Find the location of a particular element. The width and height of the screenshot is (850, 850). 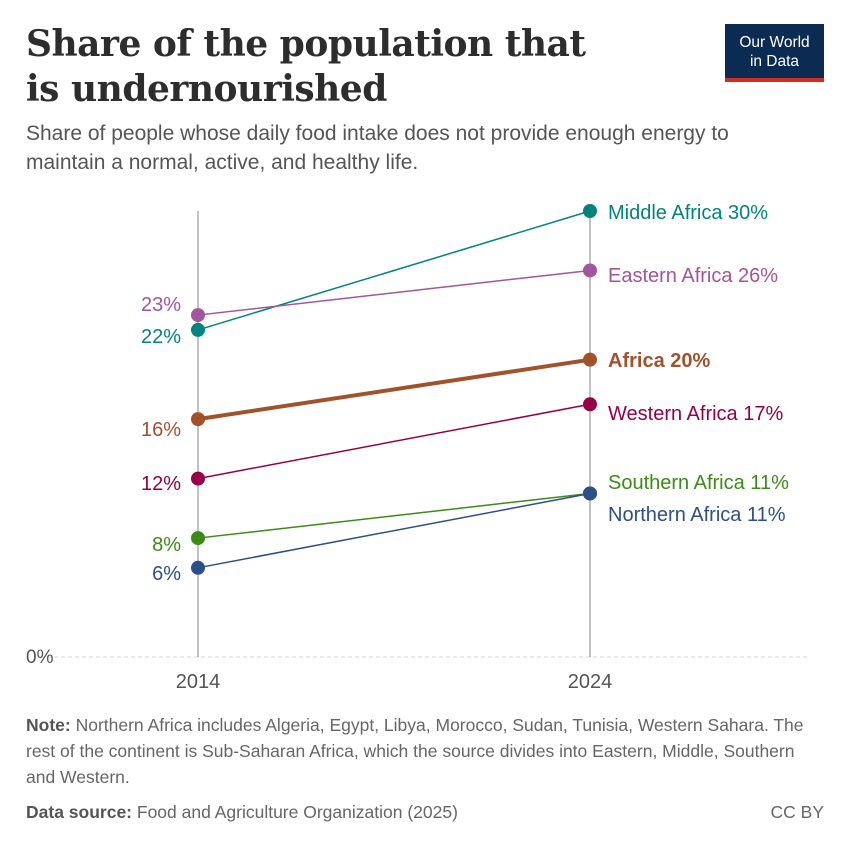

end-label-northern-africa: Northern Africa 11% is located at coordinates (697, 515).